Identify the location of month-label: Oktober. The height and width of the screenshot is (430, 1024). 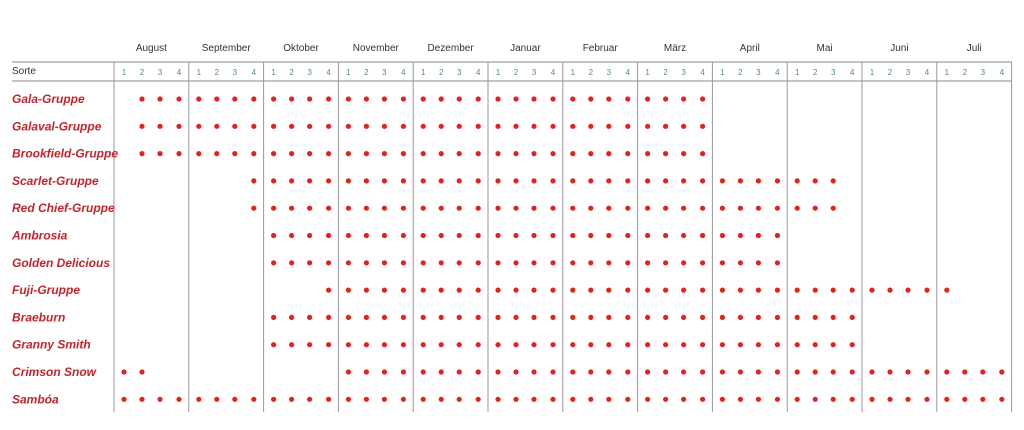
(301, 48).